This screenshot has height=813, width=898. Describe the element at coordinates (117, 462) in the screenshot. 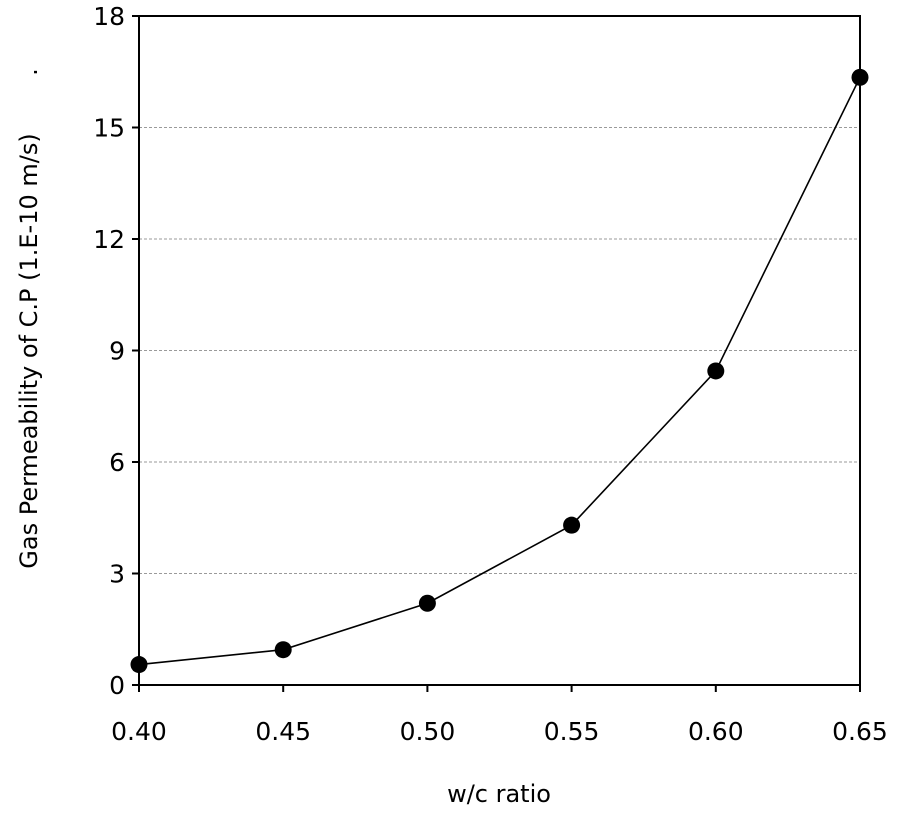

I see `y-tick-label: 6` at that location.